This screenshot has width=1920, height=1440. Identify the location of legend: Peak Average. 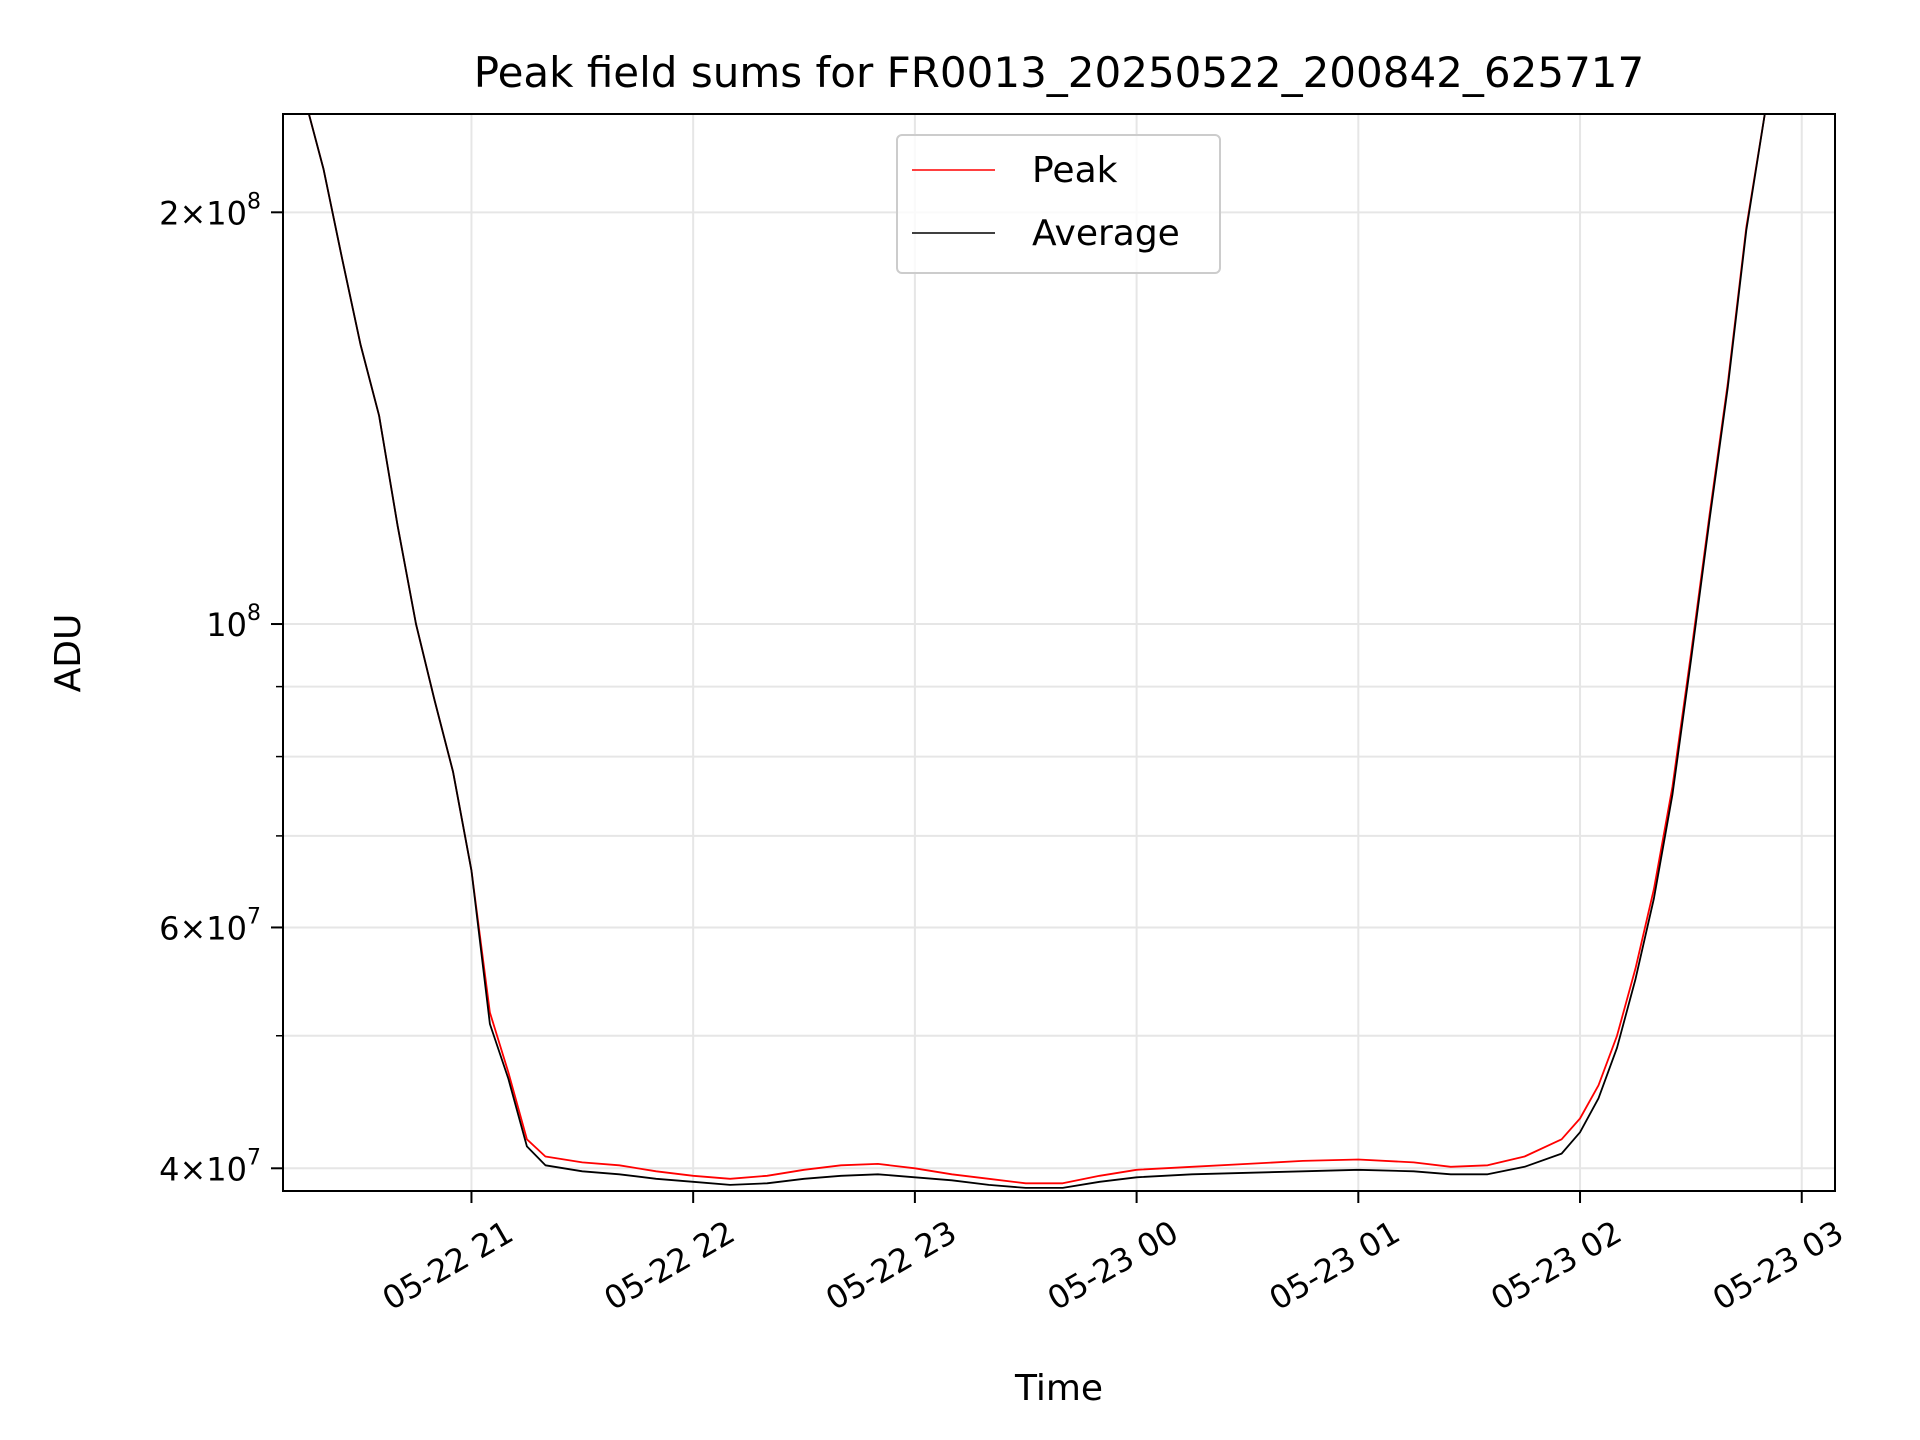
(1058, 204).